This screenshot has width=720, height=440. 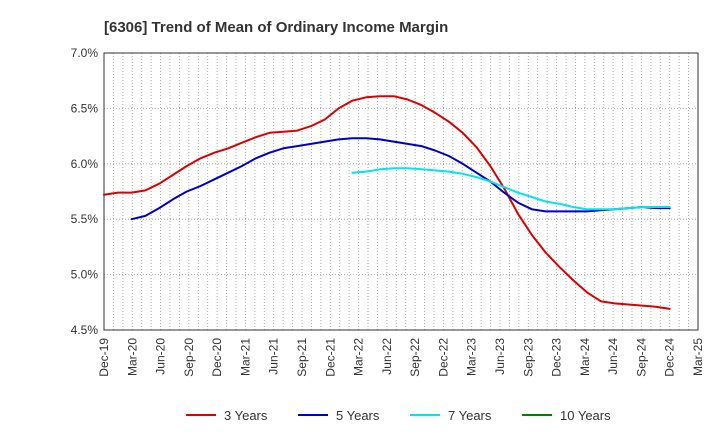 What do you see at coordinates (85, 164) in the screenshot?
I see `y-tick-label: 6.0%` at bounding box center [85, 164].